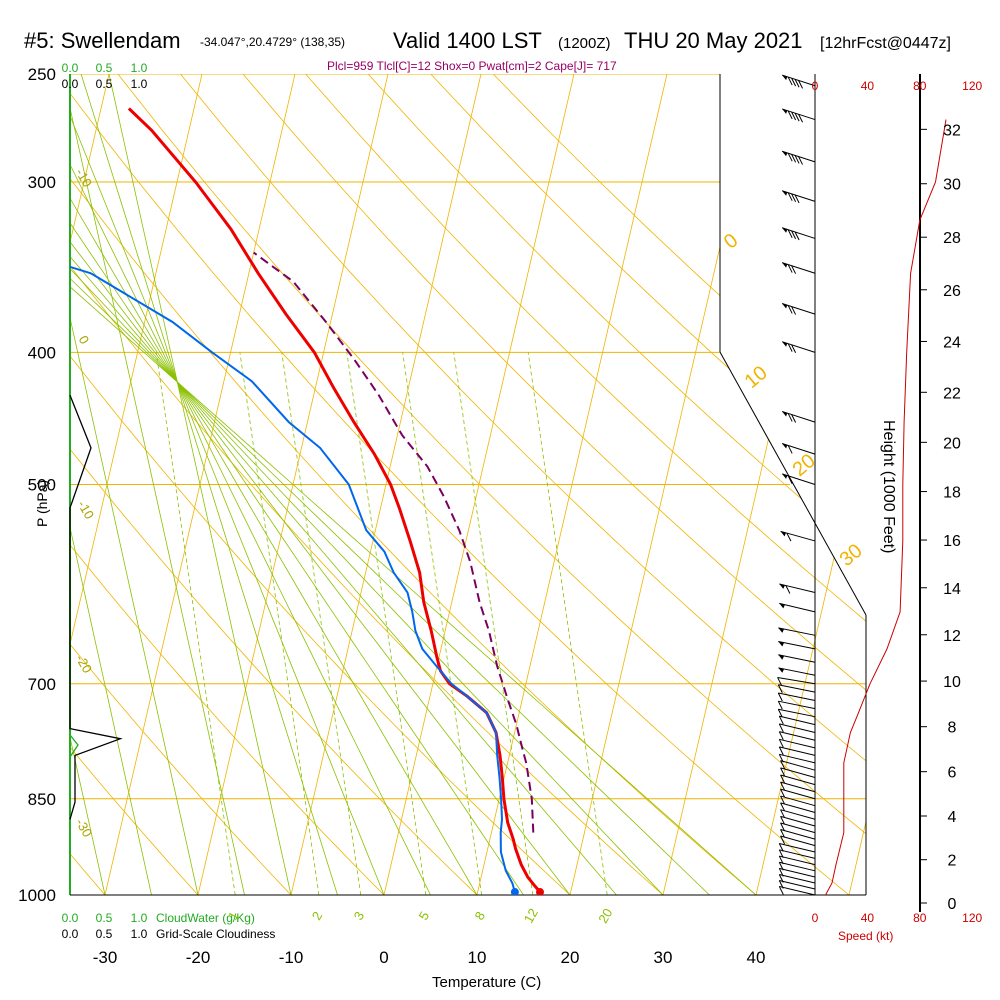  Describe the element at coordinates (139, 68) in the screenshot. I see `cloudwater-scale-top: 1.0` at that location.